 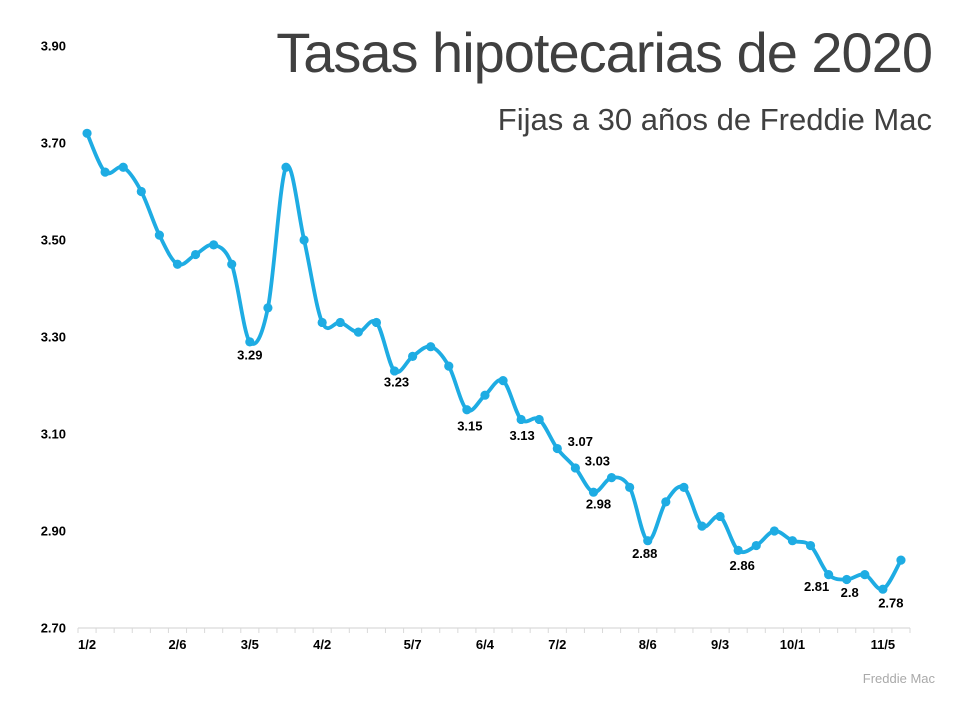 I want to click on data-point-label: 2.81, so click(x=816, y=586).